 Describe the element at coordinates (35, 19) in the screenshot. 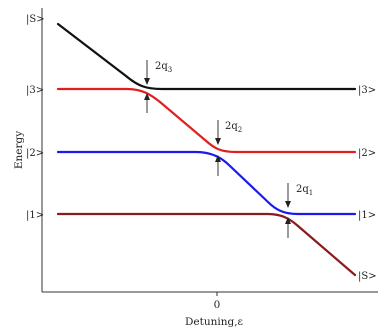

I see `label-left-S: |S>` at that location.